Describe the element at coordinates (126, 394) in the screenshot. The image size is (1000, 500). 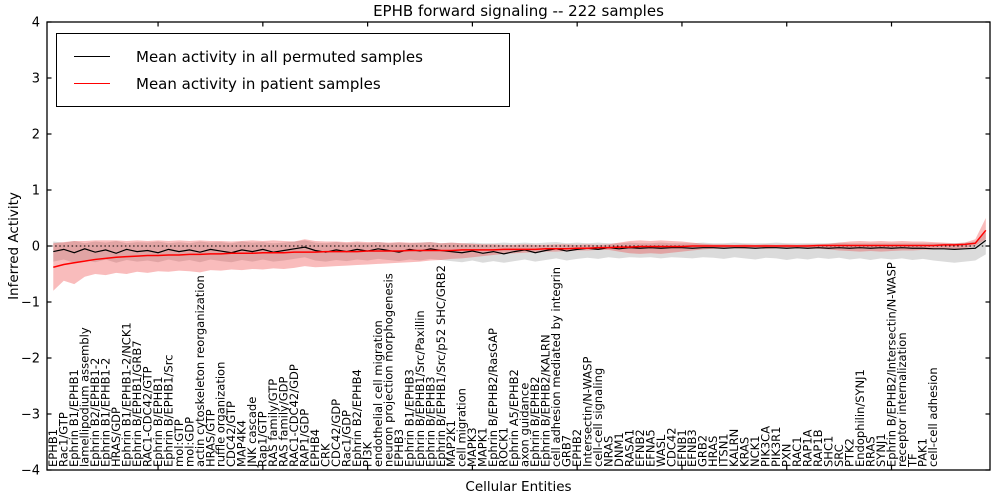
I see `x-category-label: Ephrin B1/EPHB1-2/NCK1` at that location.